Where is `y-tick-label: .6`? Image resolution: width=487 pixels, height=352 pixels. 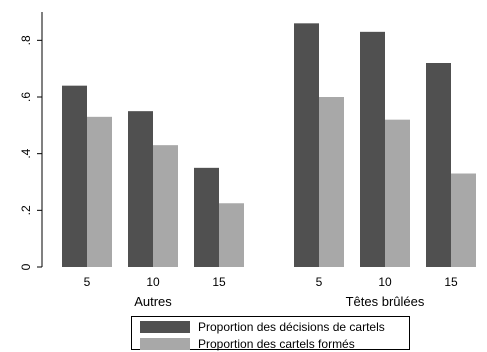 y-tick-label: .6 is located at coordinates (26, 97).